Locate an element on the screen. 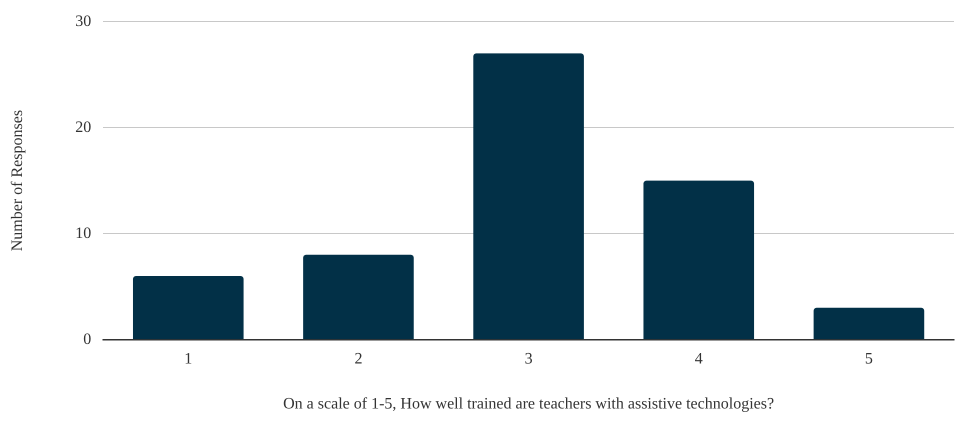 The image size is (956, 422). x-tick-label: 2 is located at coordinates (358, 359).